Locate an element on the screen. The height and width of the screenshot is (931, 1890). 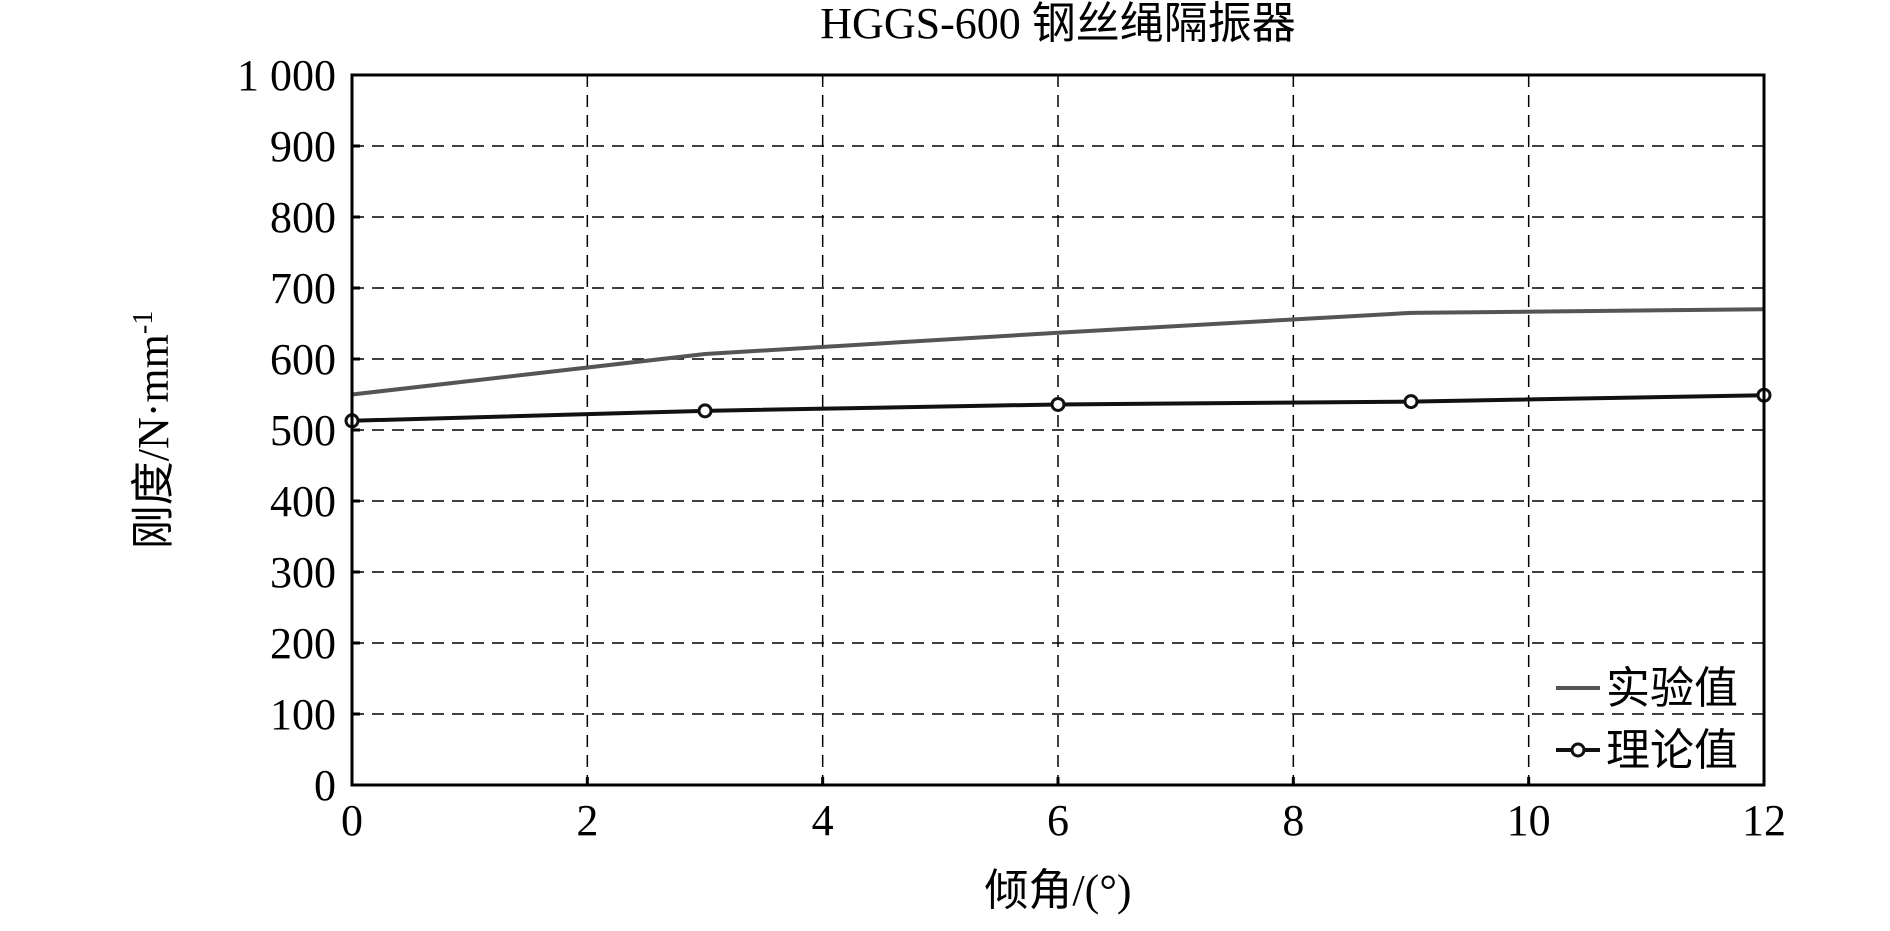
y-tick-label: 300 is located at coordinates (303, 572).